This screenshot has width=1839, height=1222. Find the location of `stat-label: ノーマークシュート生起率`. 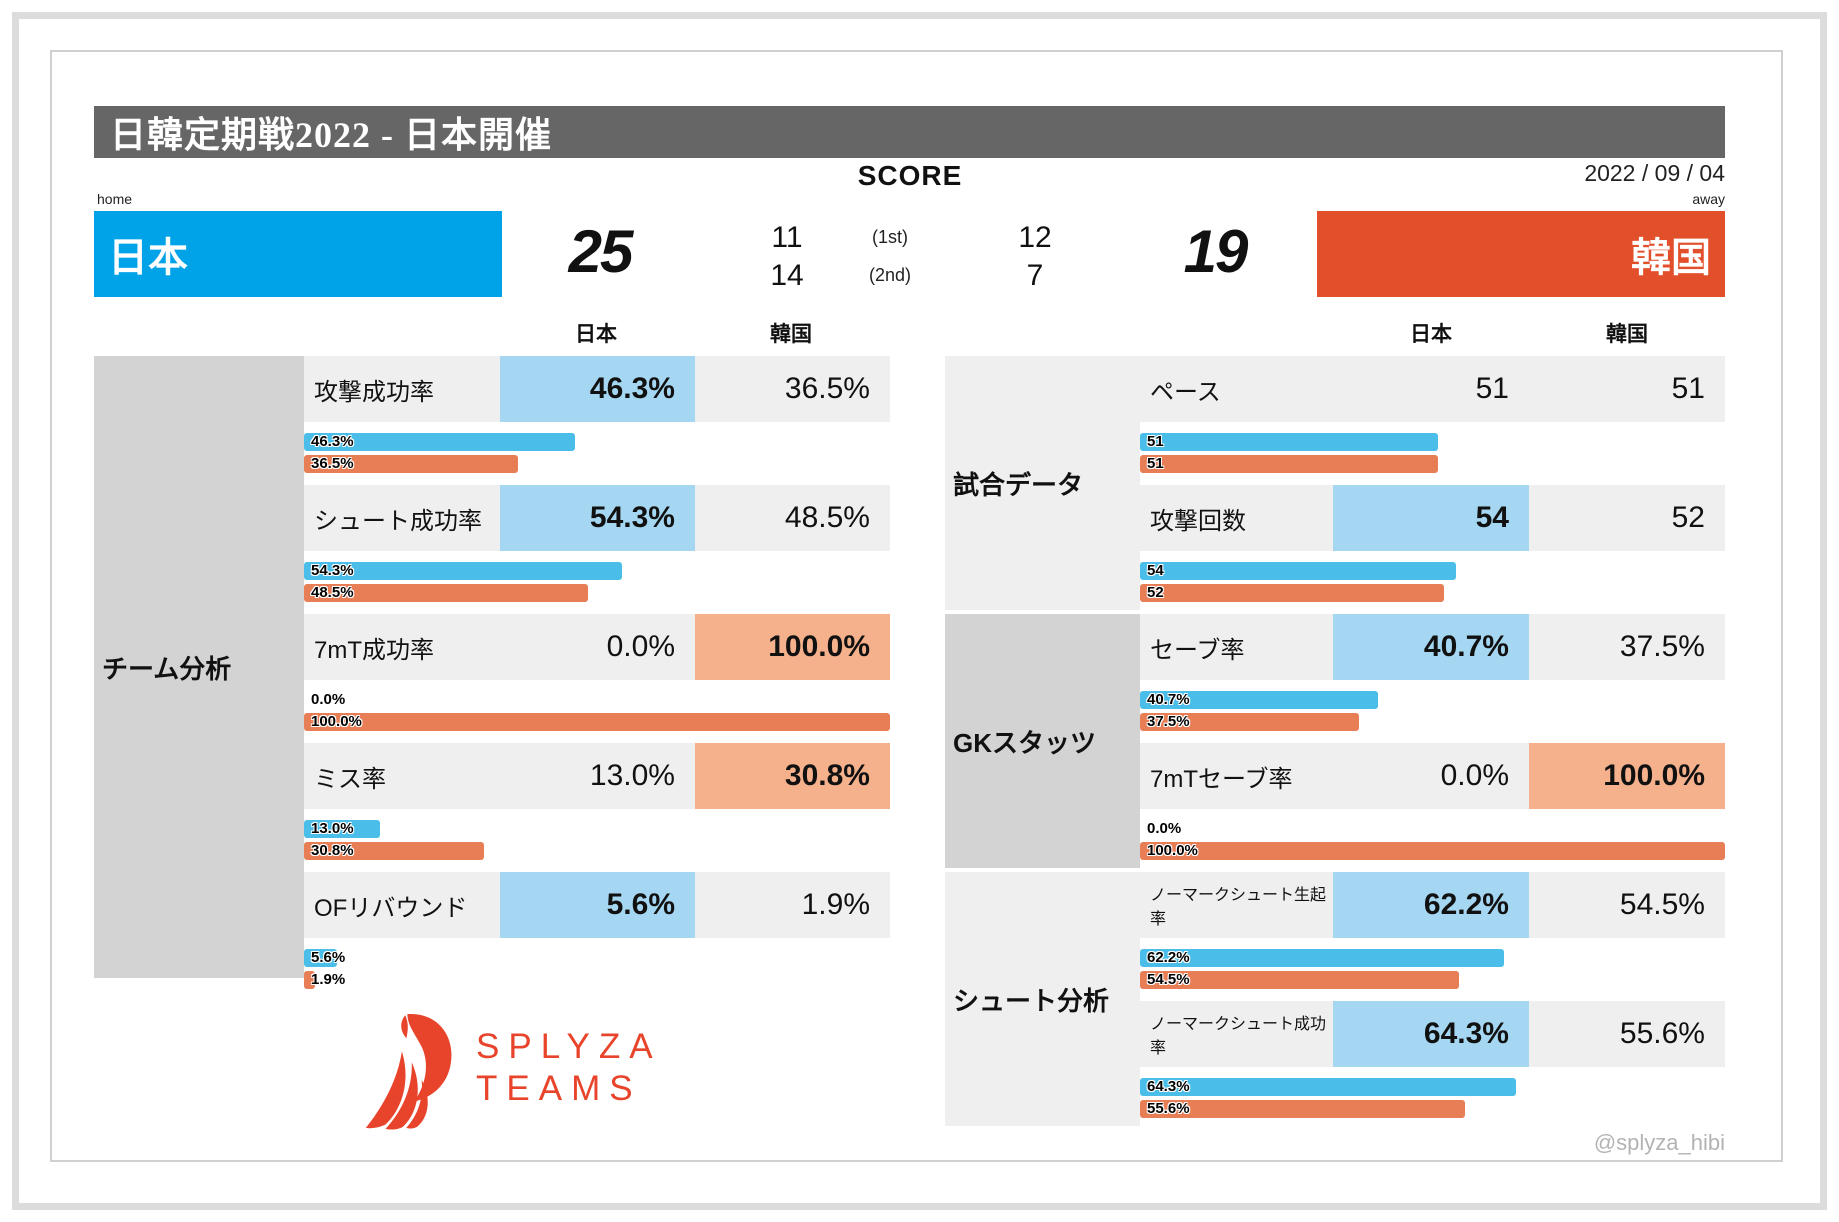

stat-label: ノーマークシュート生起率 is located at coordinates (1238, 907).